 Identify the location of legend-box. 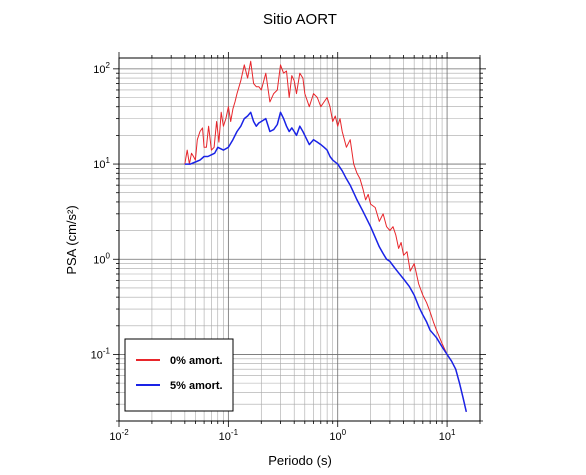
(179, 375).